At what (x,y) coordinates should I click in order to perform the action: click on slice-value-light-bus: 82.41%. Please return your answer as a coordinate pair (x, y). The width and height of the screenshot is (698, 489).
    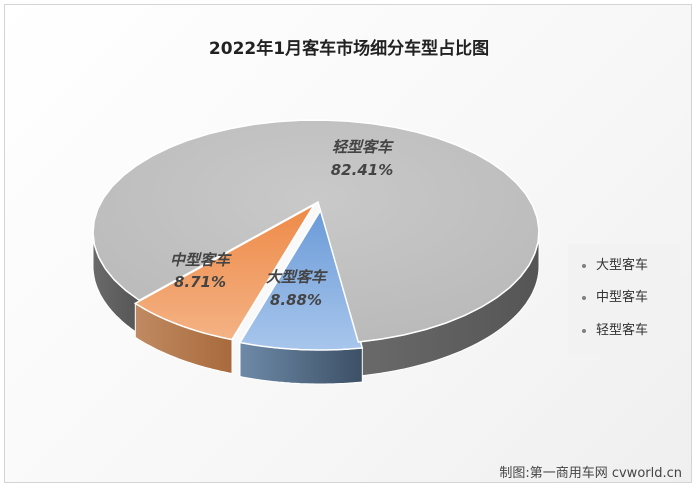
    Looking at the image, I should click on (362, 170).